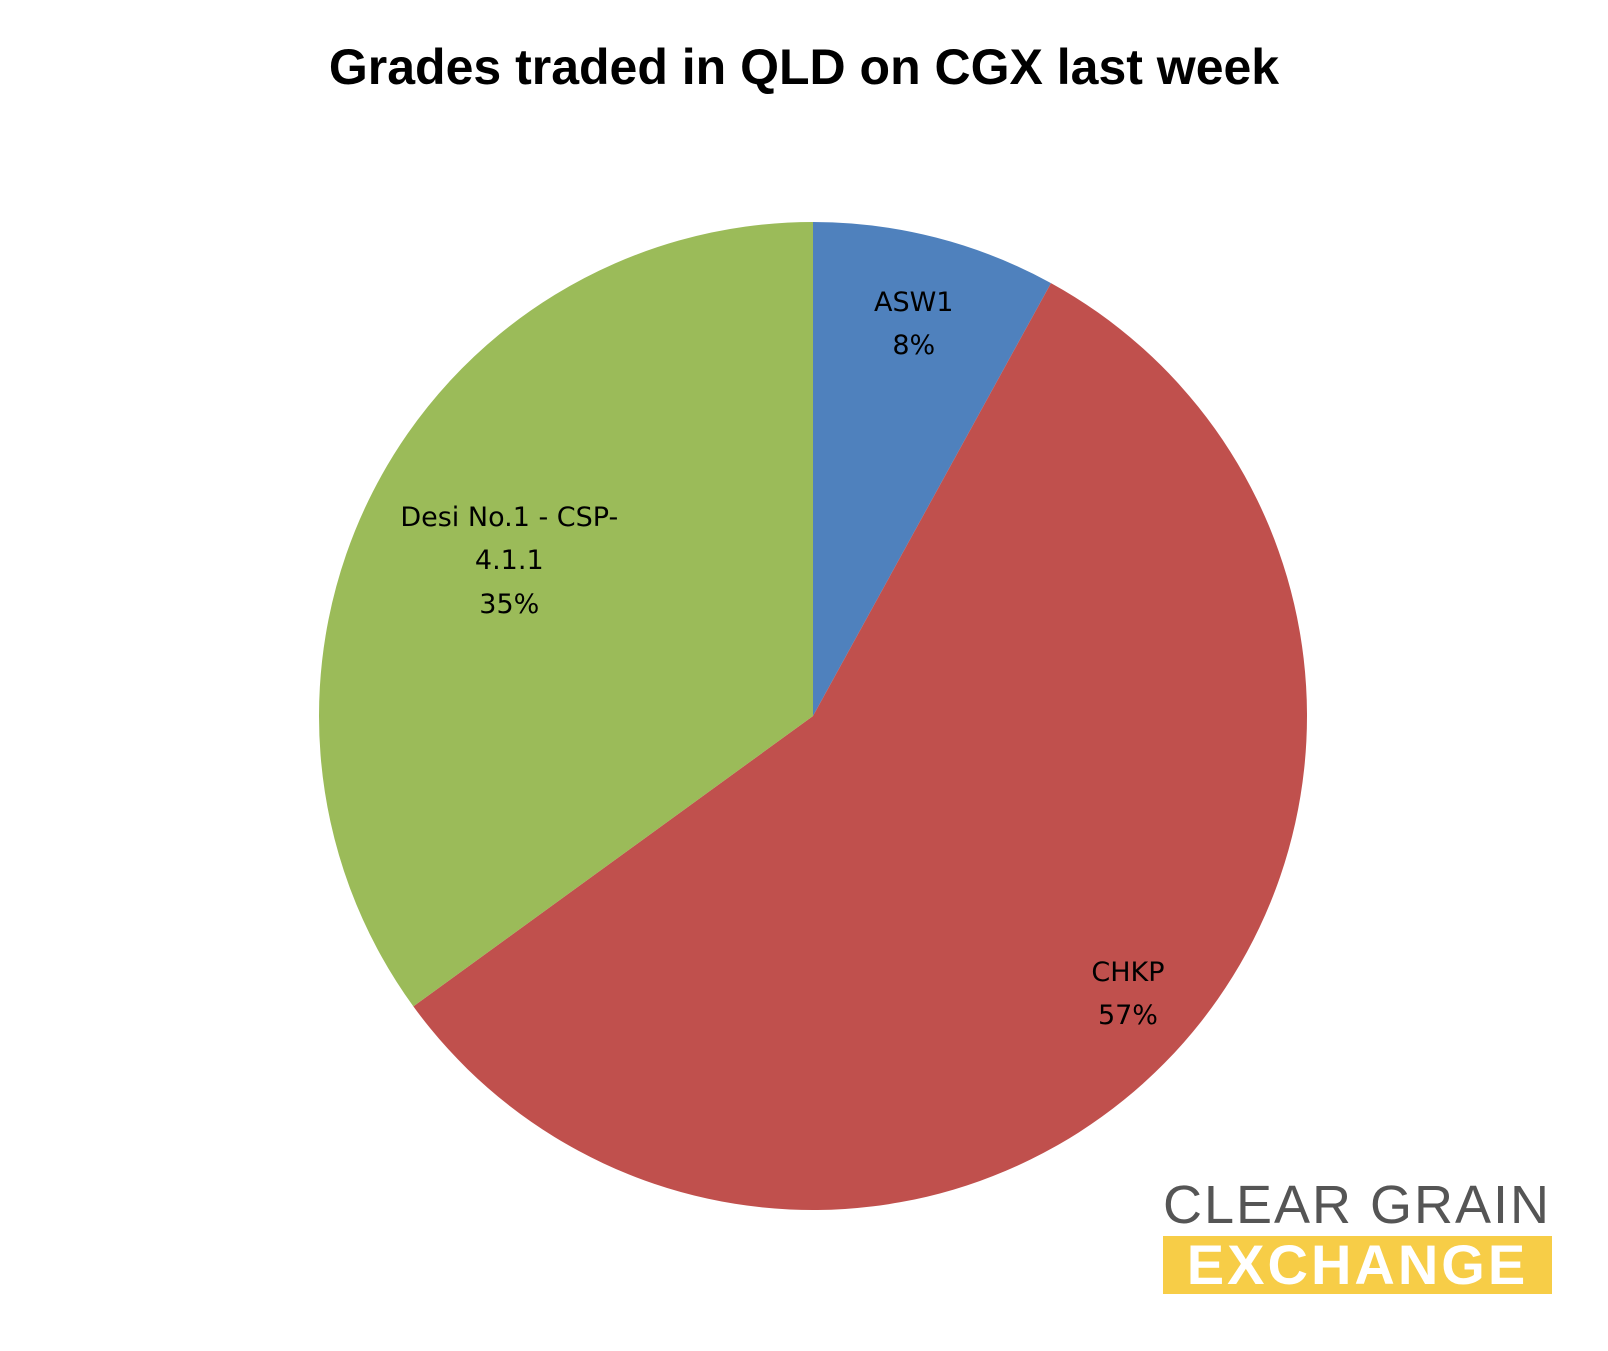 This screenshot has width=1608, height=1351. I want to click on pie-slice, so click(932, 469).